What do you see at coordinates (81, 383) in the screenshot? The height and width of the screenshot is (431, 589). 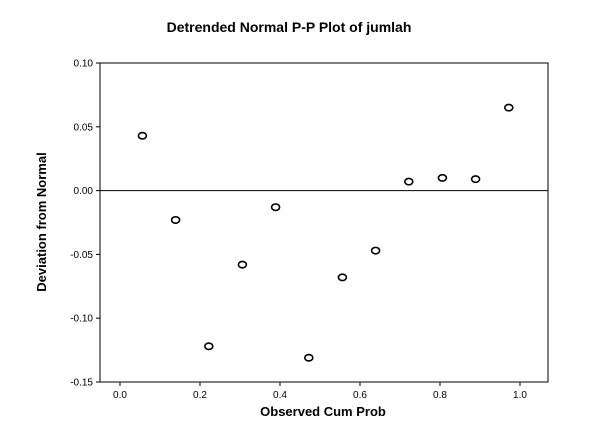 I see `y-tick-label: -0.15` at bounding box center [81, 383].